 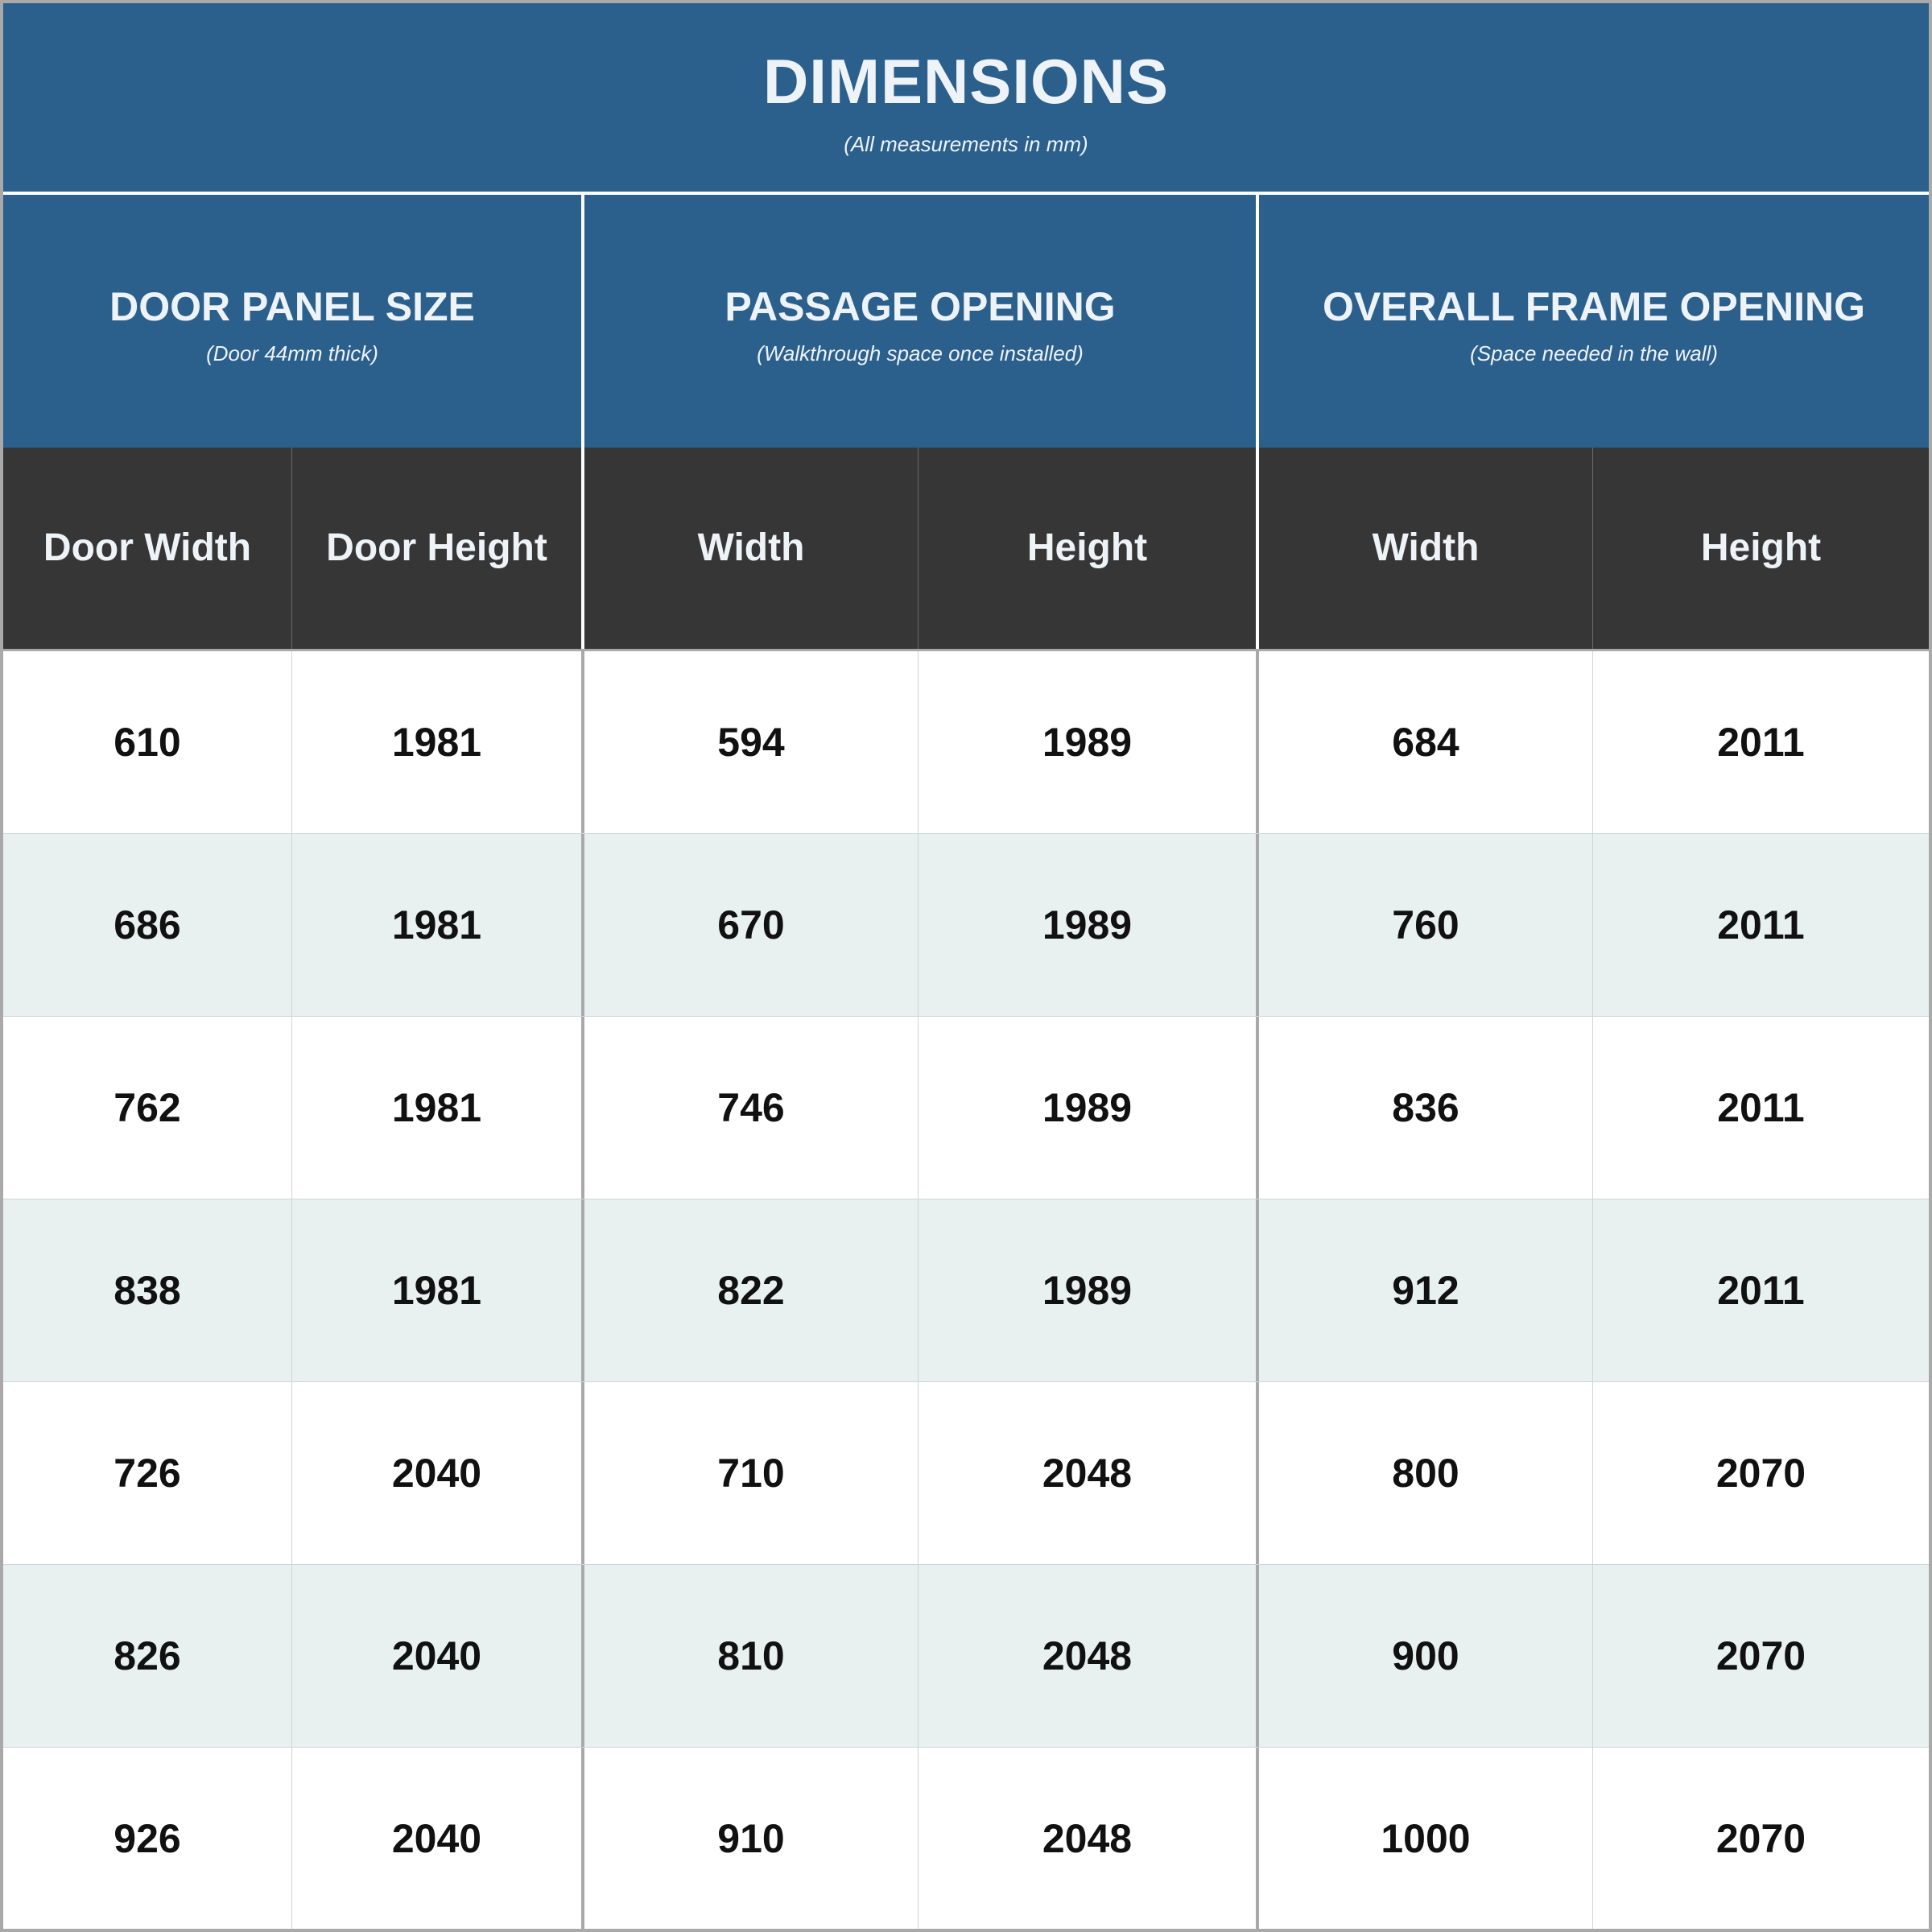 I want to click on table-row: 686 1981 670 1989 760 2011, so click(x=966, y=926).